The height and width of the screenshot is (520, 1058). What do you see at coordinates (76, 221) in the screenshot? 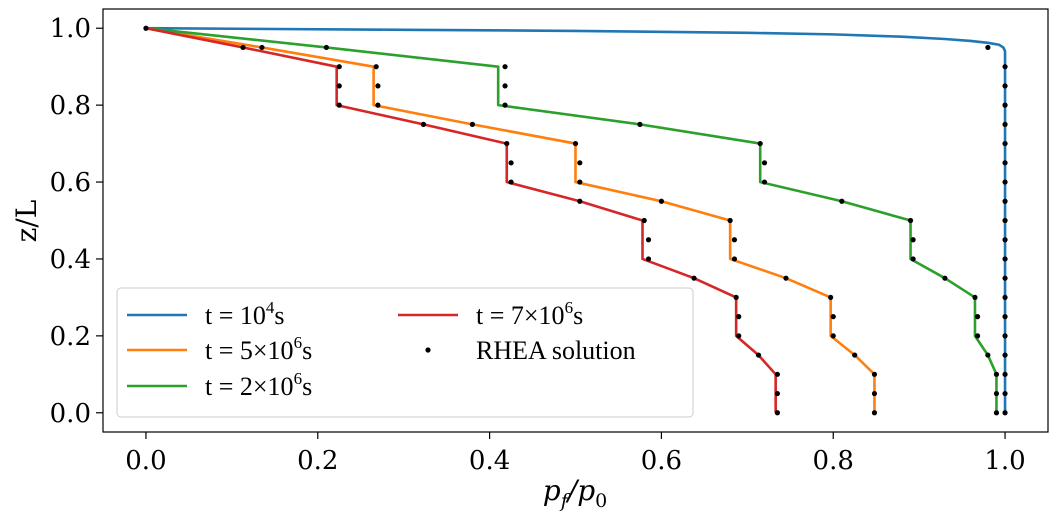
I see `y-axis-ticks: 0.0 0.2 0.4 0.6 0.8 1.0` at bounding box center [76, 221].